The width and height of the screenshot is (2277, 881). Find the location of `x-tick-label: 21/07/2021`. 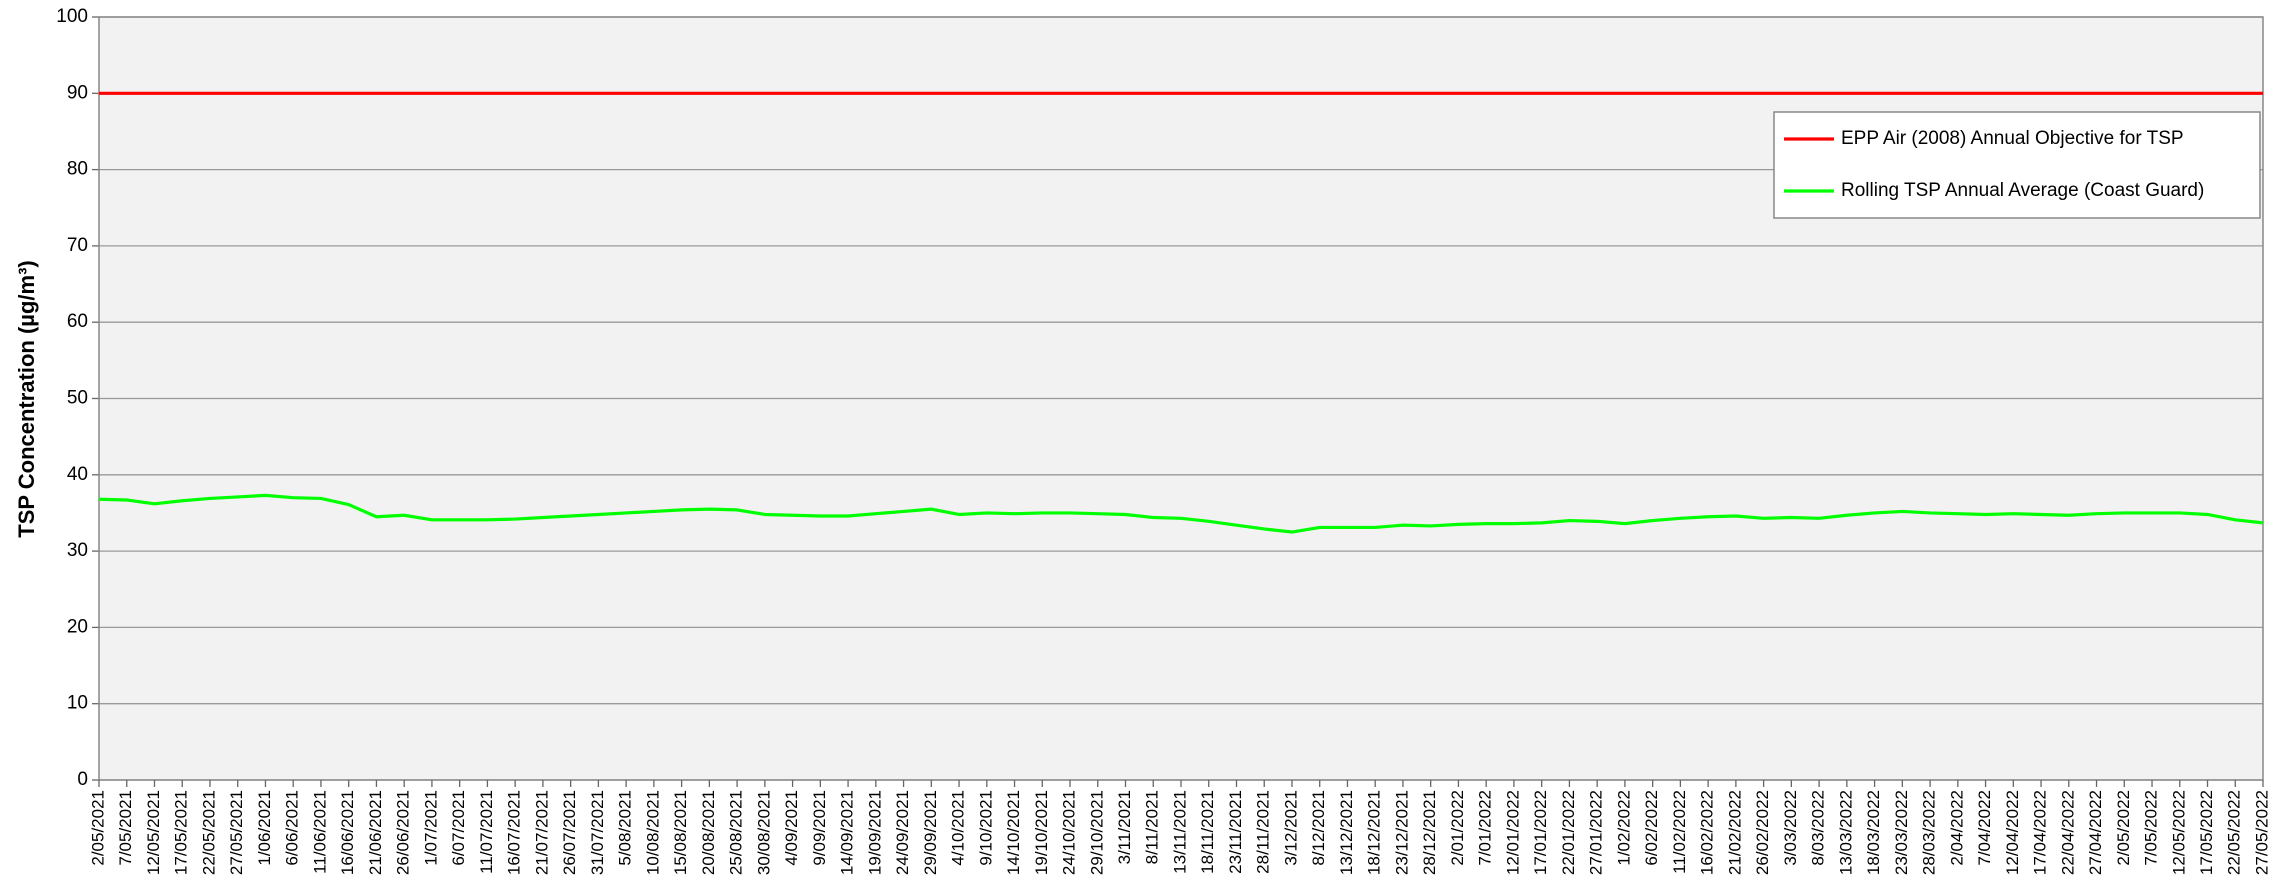

x-tick-label: 21/07/2021 is located at coordinates (541, 832).